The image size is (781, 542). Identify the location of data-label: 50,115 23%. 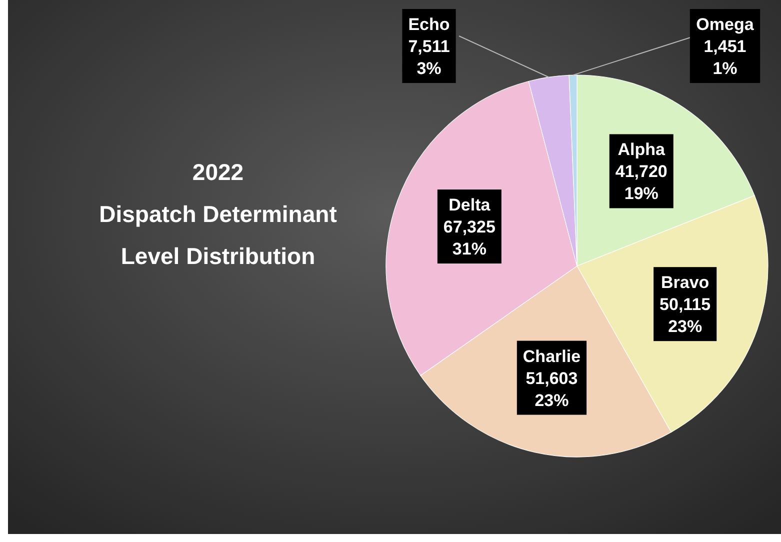
(685, 315).